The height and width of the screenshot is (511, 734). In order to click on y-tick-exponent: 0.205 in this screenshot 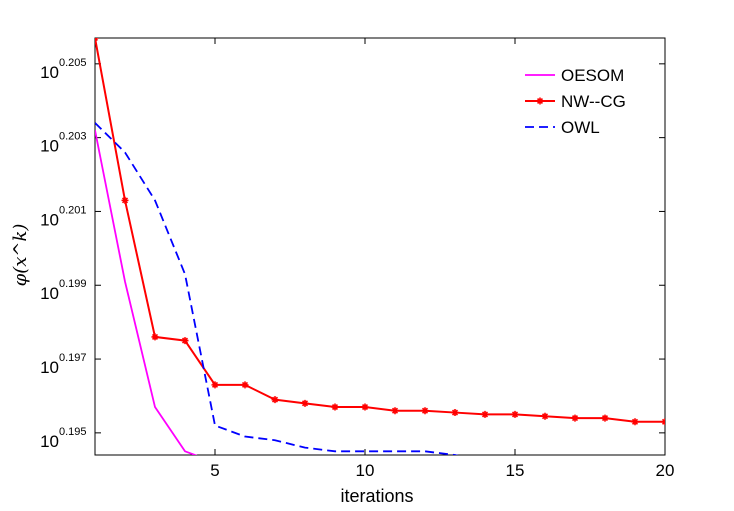, I will do `click(73, 63)`.